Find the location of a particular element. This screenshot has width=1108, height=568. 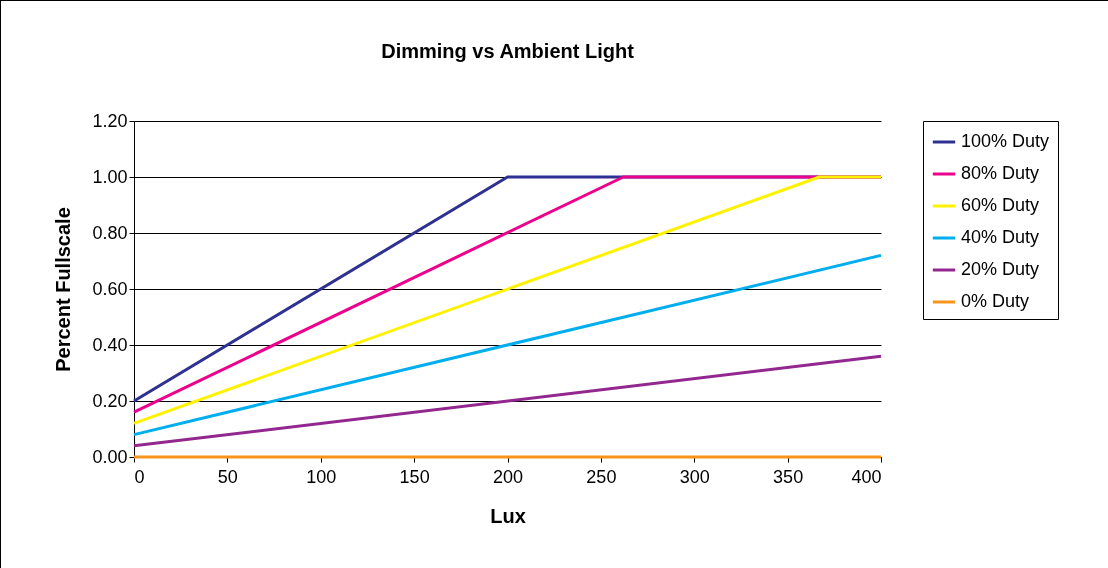

y-axis-title: Percent Fullscale is located at coordinates (63, 289).